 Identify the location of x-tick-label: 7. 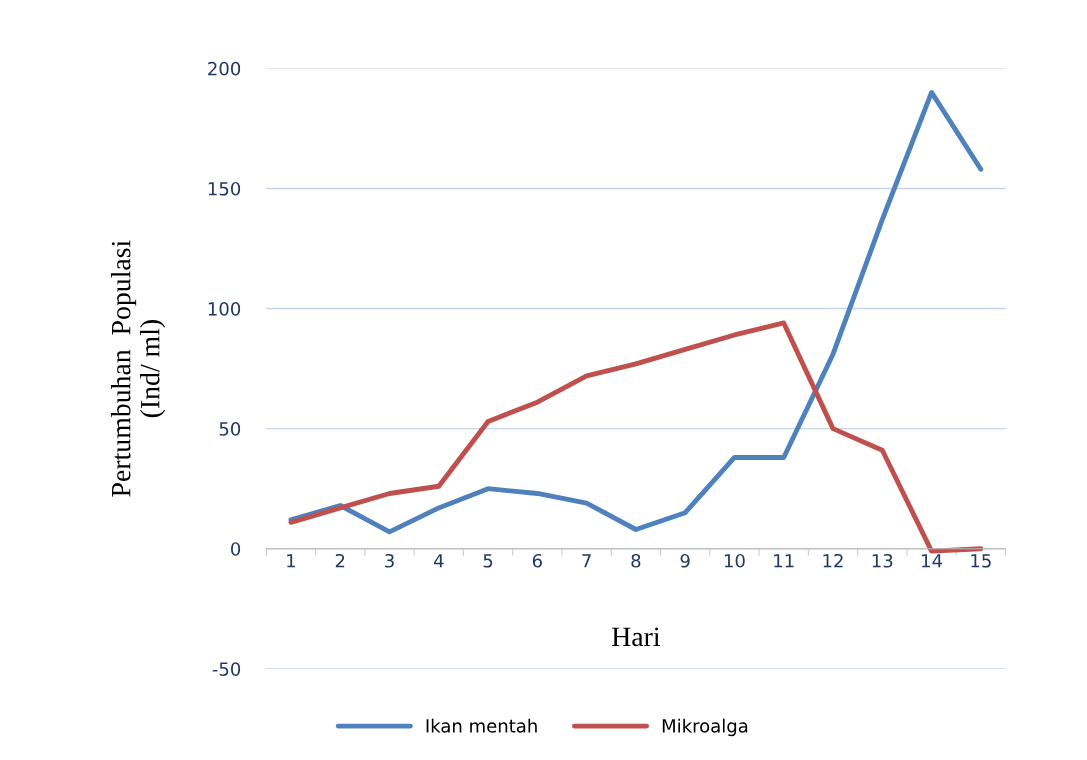
(586, 561).